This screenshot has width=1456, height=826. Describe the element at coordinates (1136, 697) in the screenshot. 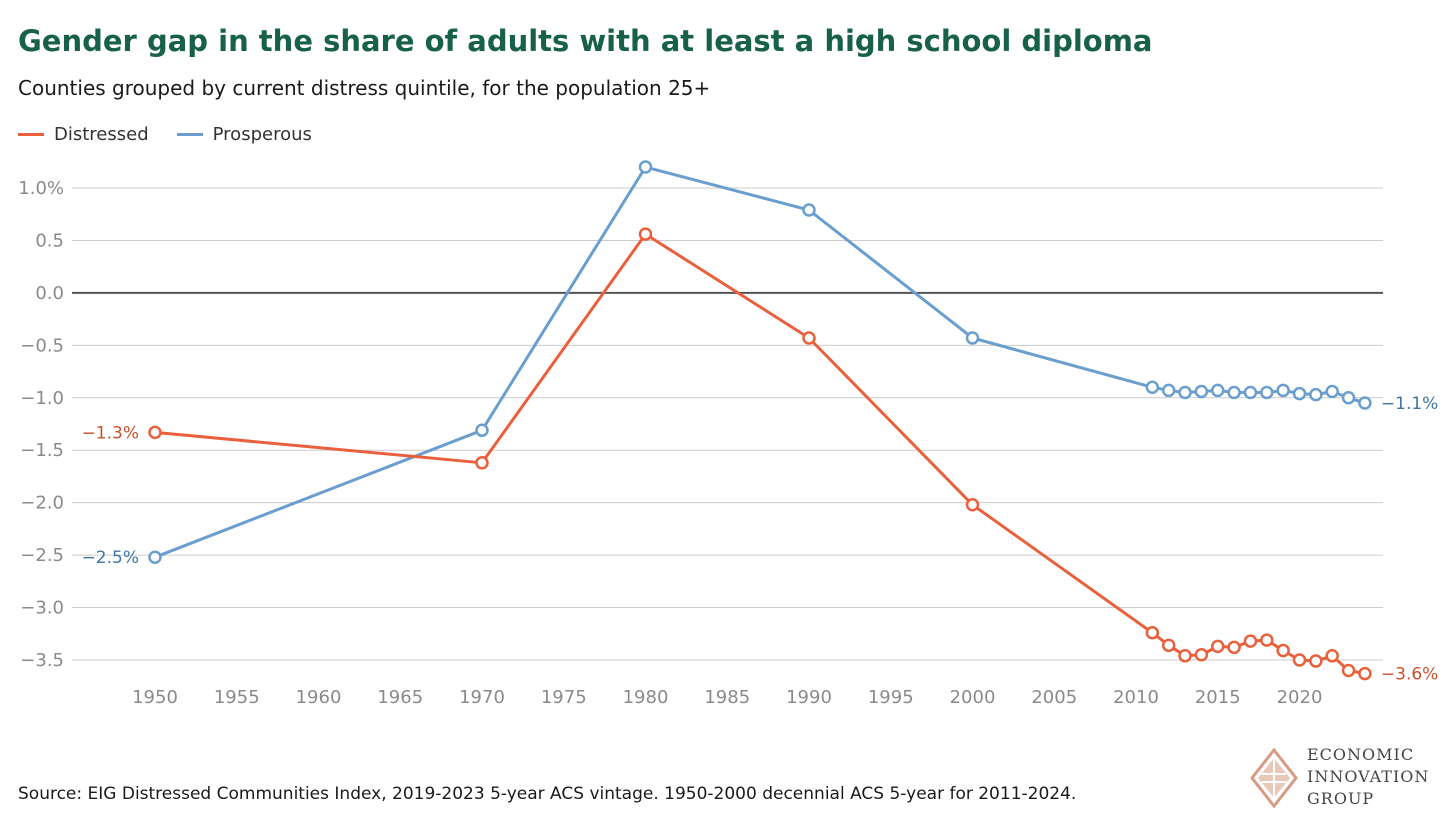

I see `x-tick-label: 2010` at that location.